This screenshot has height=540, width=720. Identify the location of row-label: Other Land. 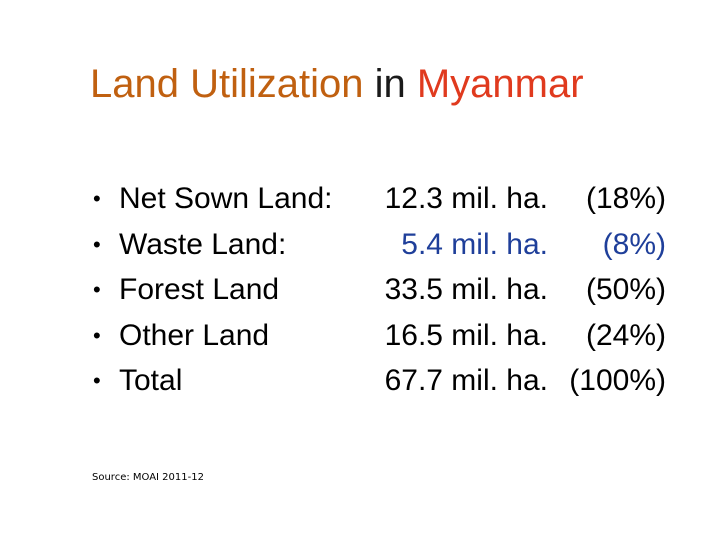
(194, 335).